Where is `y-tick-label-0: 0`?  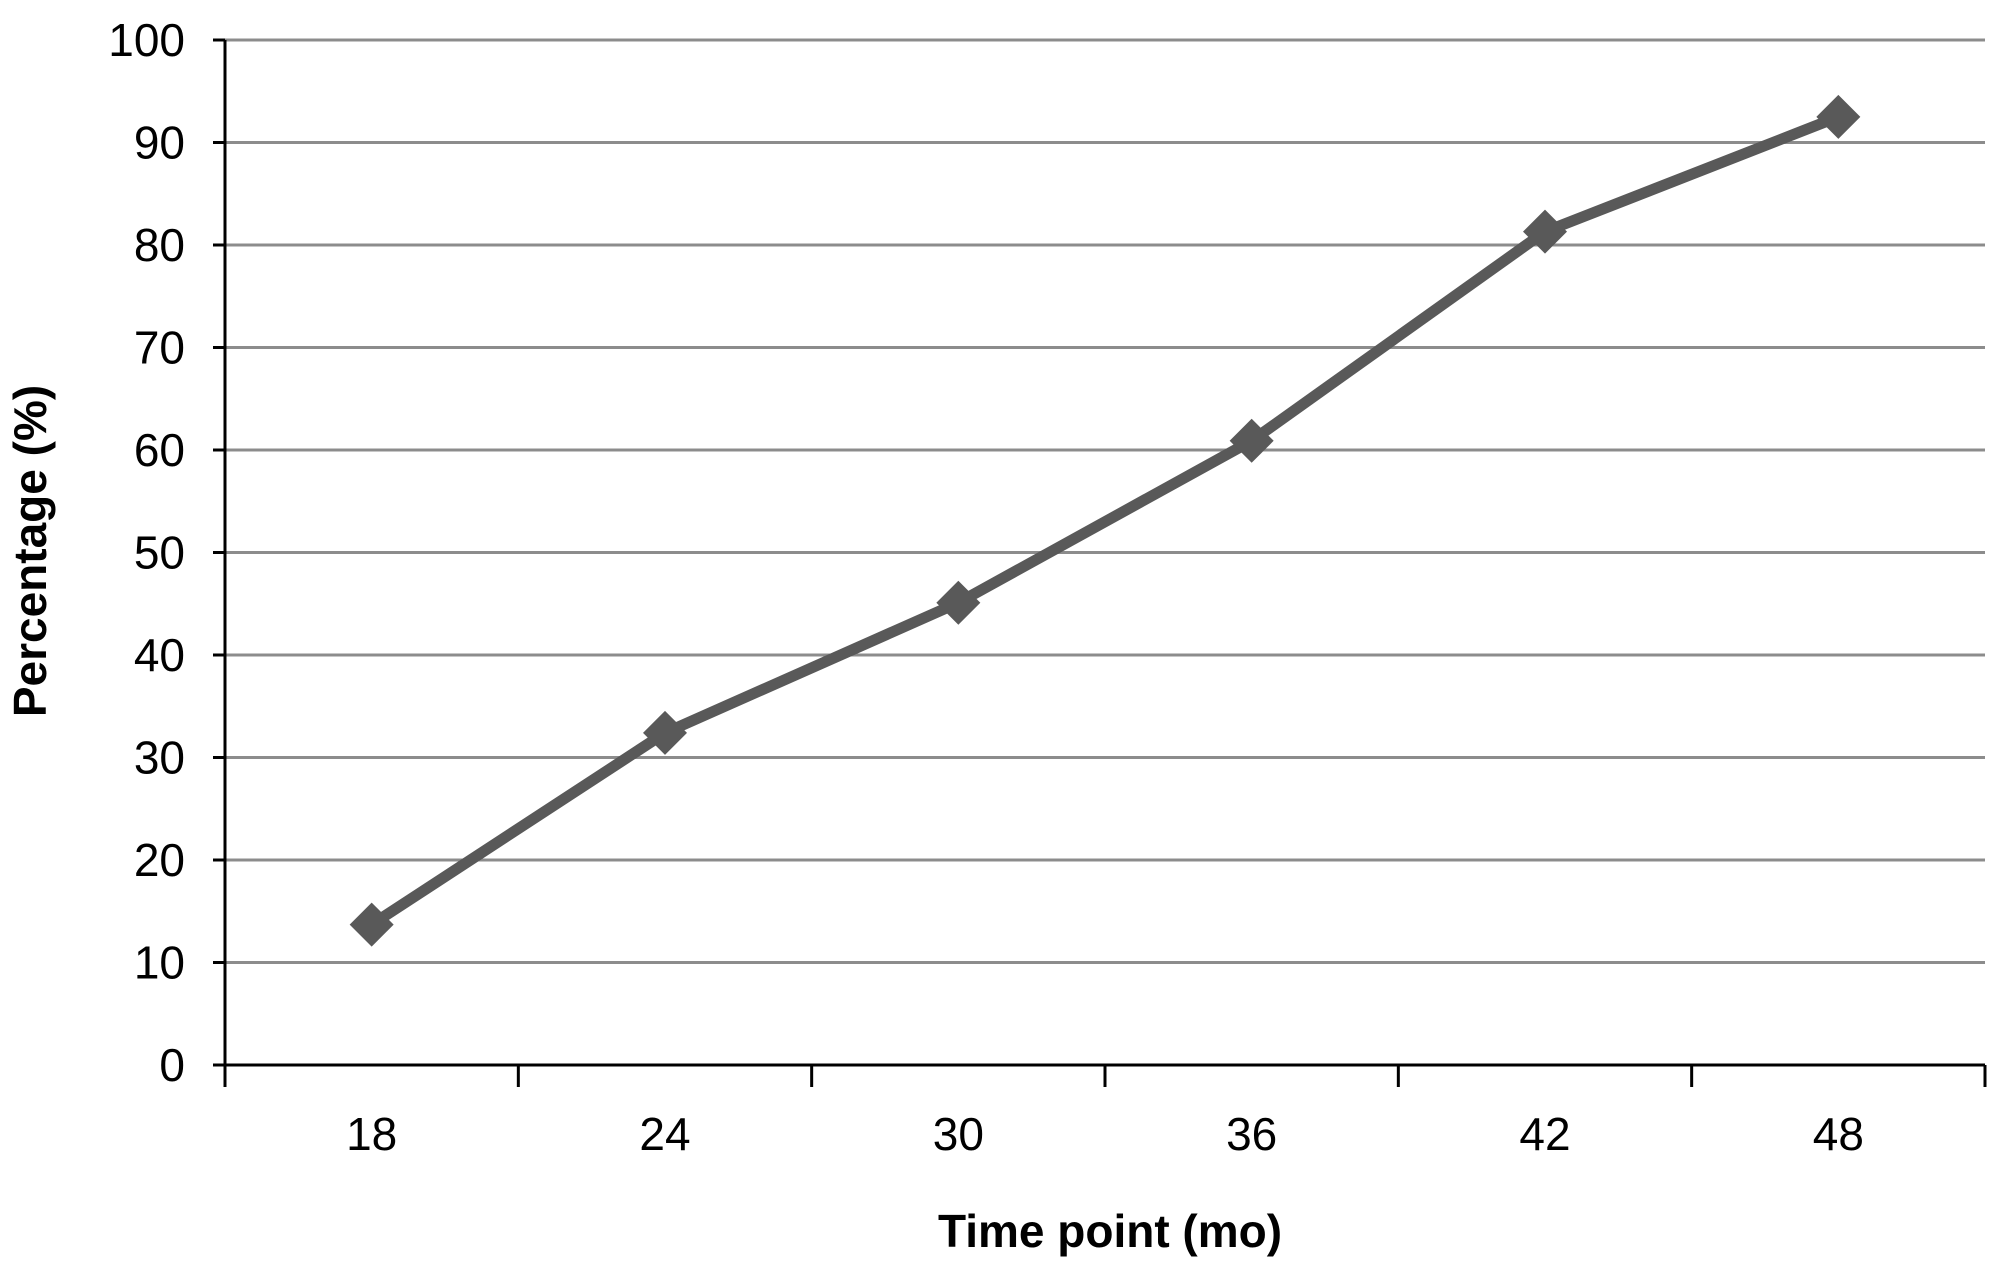
y-tick-label-0: 0 is located at coordinates (172, 1065).